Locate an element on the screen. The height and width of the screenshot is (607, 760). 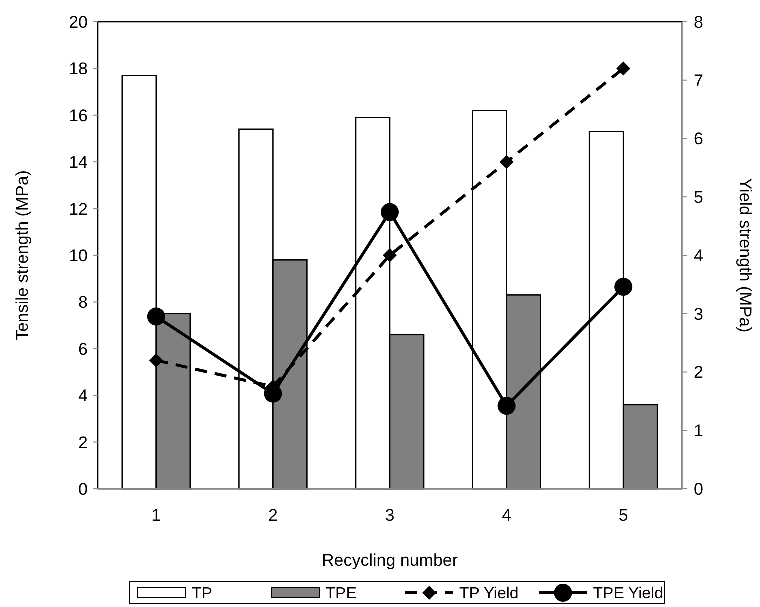
y-tick-label: 14 is located at coordinates (78, 162).